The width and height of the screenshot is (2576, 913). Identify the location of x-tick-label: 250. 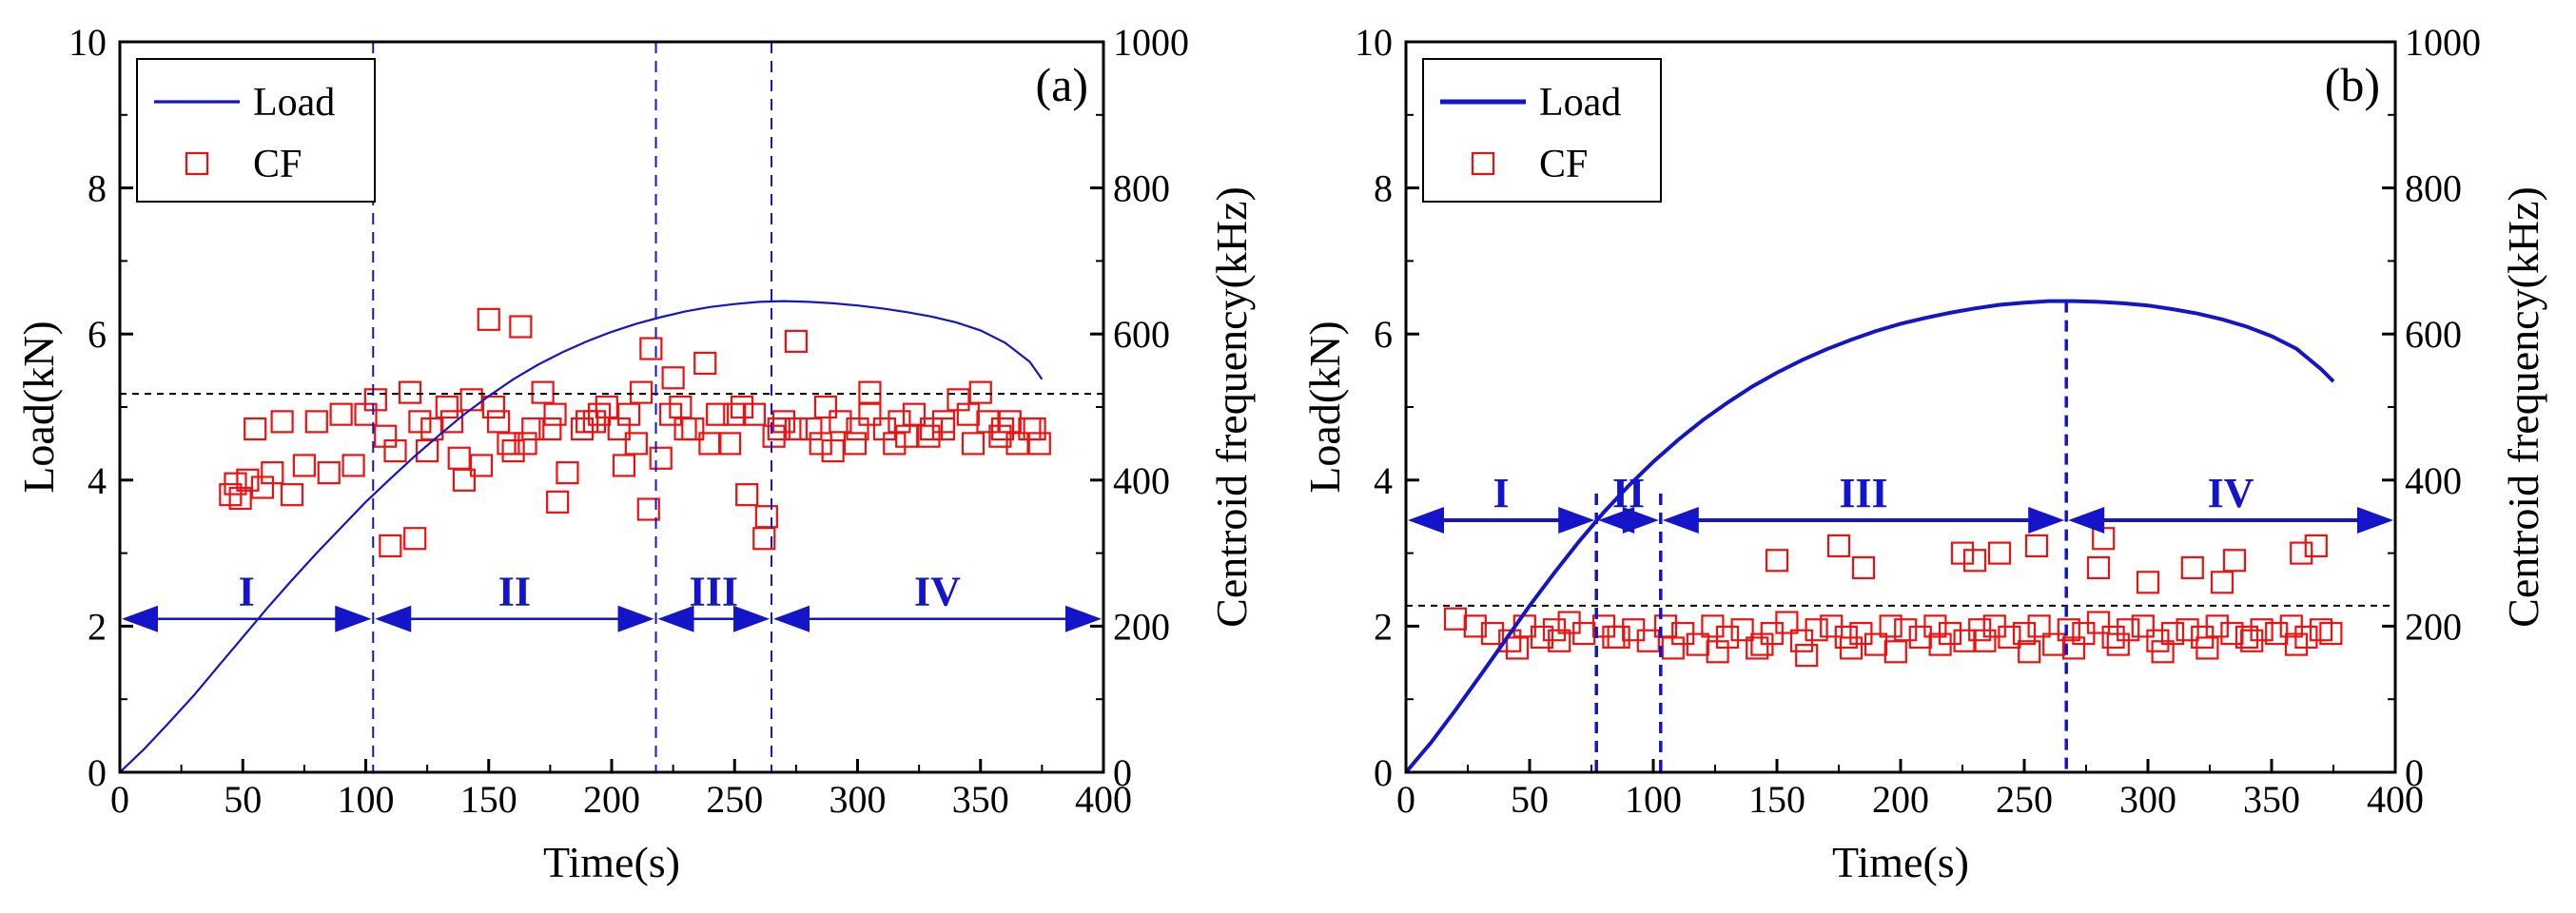
(2025, 800).